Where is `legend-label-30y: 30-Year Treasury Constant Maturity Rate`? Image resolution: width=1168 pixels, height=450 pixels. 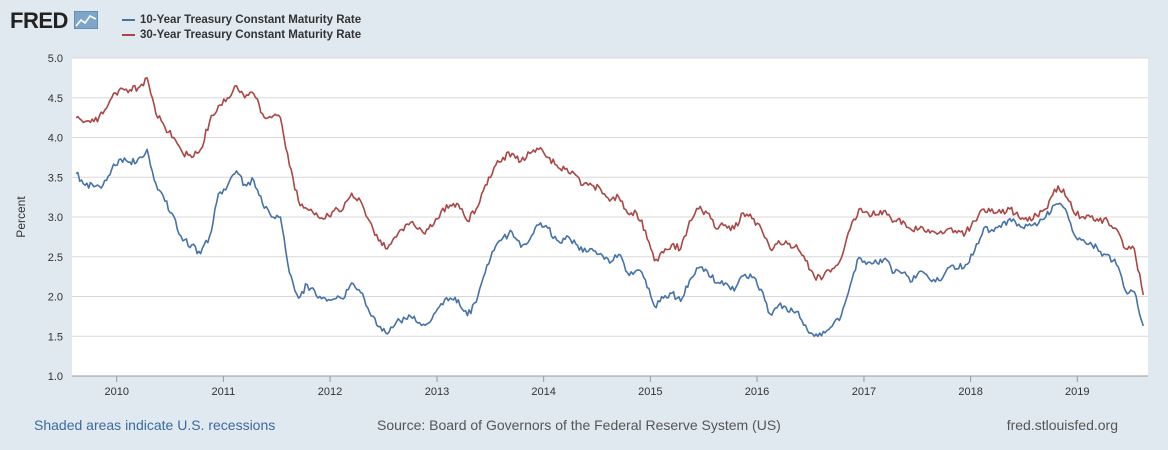 legend-label-30y: 30-Year Treasury Constant Maturity Rate is located at coordinates (251, 34).